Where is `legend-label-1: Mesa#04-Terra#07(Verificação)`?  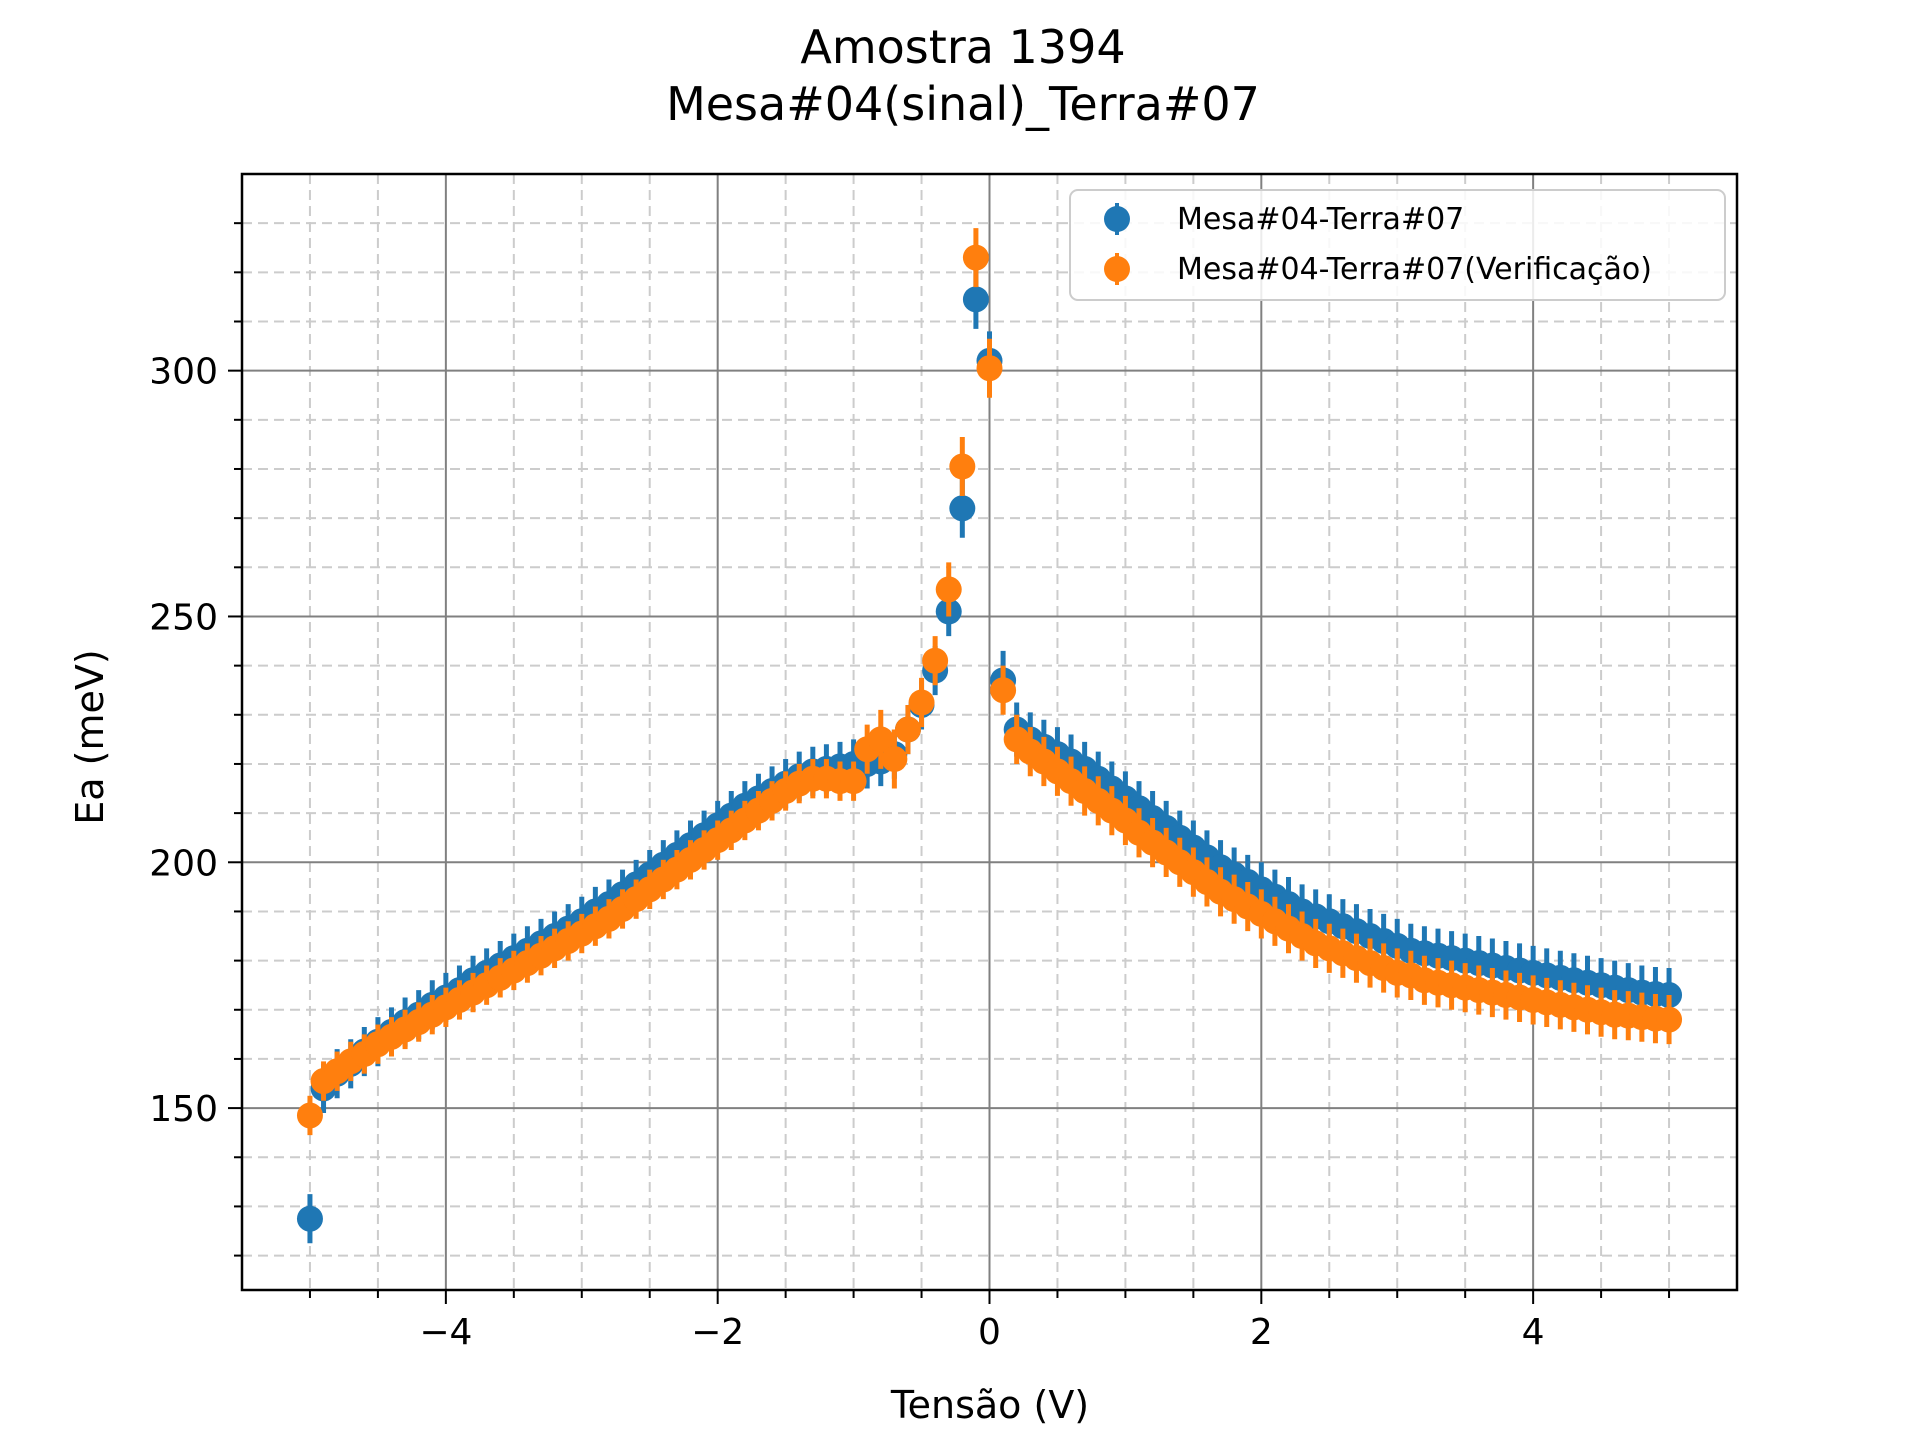 legend-label-1: Mesa#04-Terra#07(Verificação) is located at coordinates (1414, 269).